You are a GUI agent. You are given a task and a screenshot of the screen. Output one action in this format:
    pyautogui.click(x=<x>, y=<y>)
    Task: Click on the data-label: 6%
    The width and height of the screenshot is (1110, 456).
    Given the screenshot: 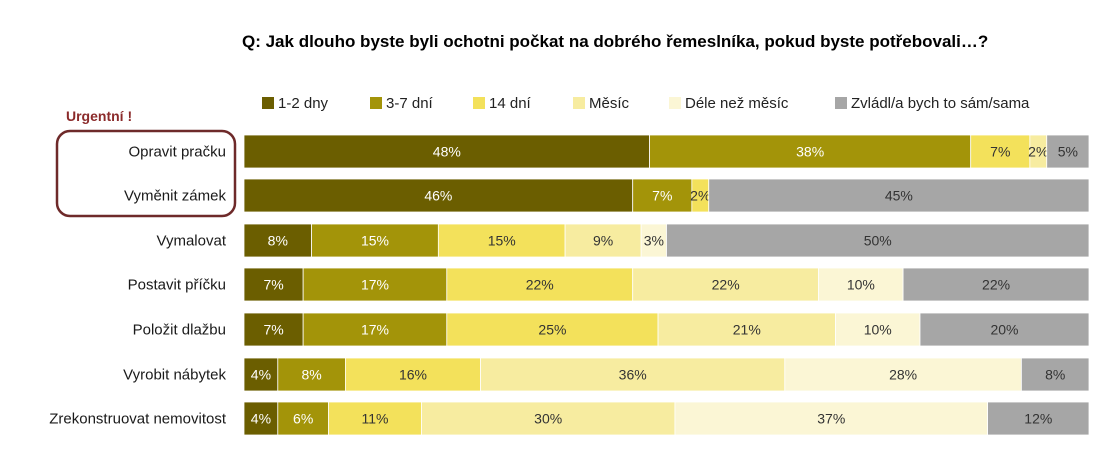 What is the action you would take?
    pyautogui.click(x=303, y=419)
    